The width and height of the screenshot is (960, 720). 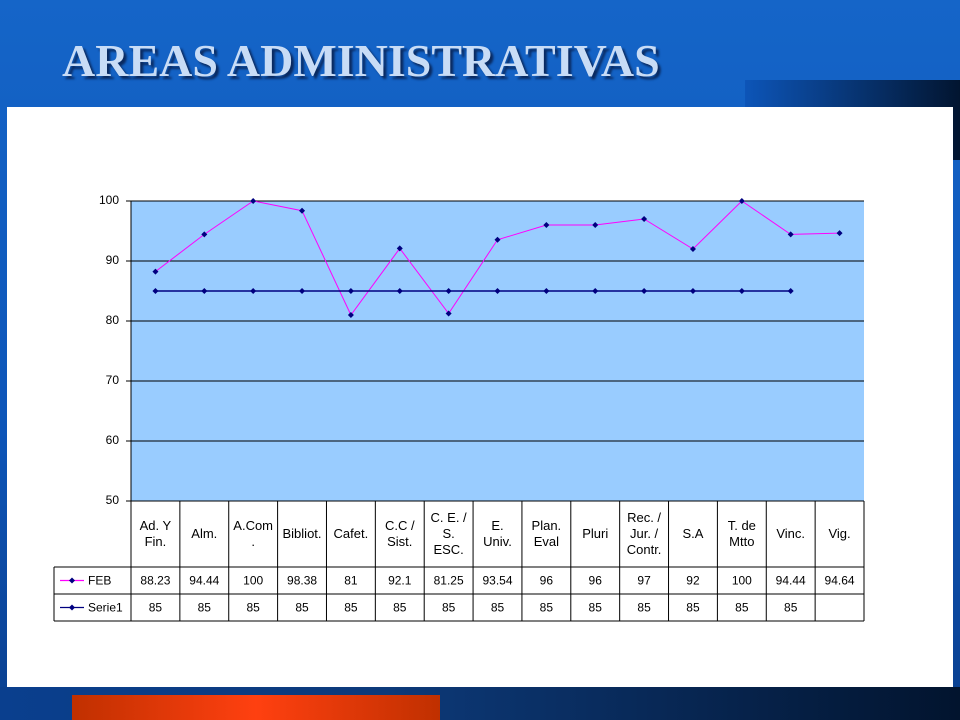 I want to click on table-value: 88.23, so click(x=155, y=581).